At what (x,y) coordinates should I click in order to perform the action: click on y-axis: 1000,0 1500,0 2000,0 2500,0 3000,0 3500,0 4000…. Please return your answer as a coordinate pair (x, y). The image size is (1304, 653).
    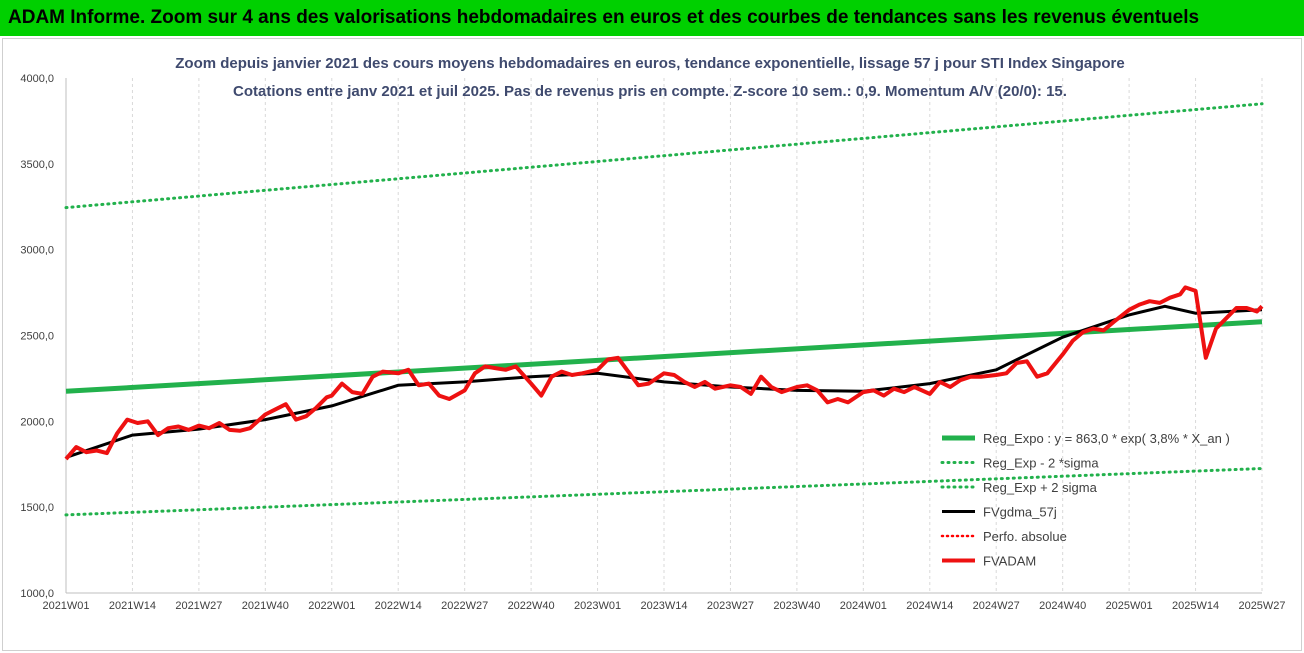
    Looking at the image, I should click on (37, 336).